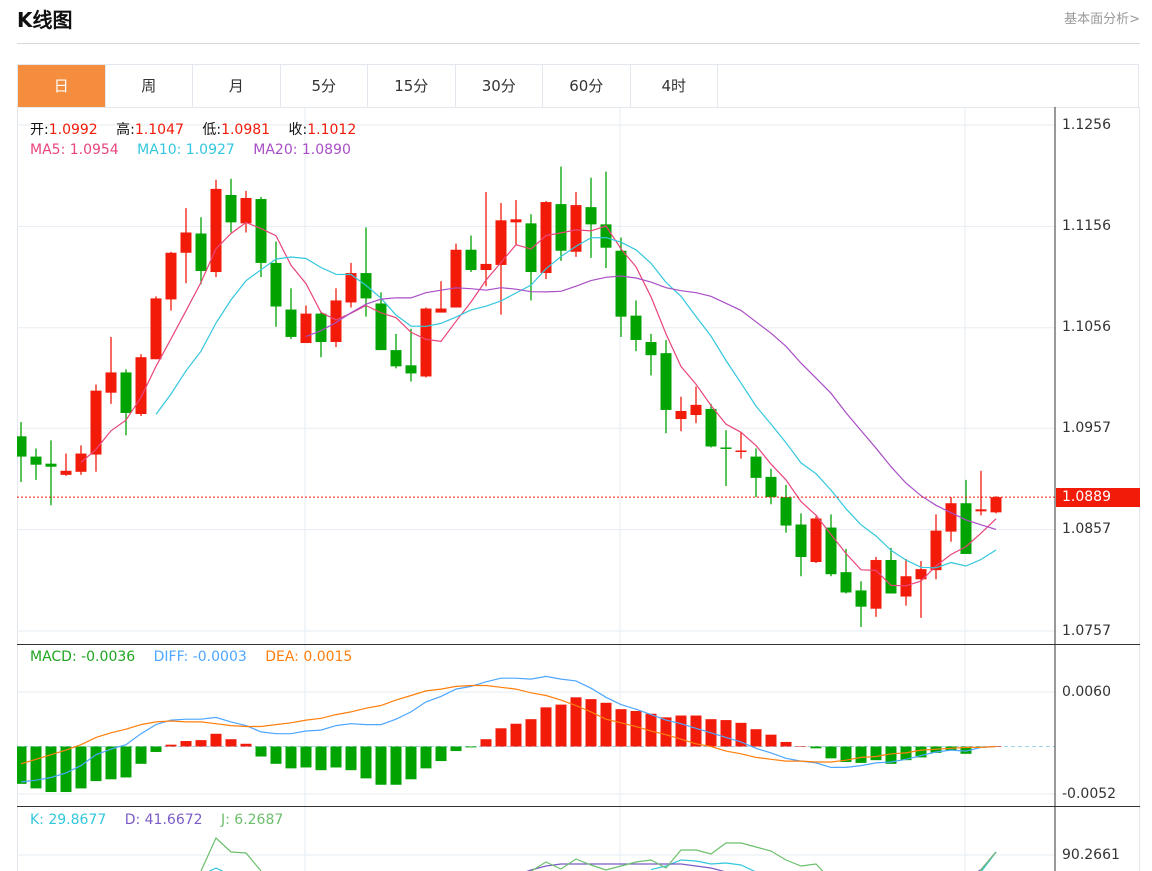 This screenshot has width=1152, height=871. What do you see at coordinates (1086, 631) in the screenshot?
I see `price-tick: 1.0757` at bounding box center [1086, 631].